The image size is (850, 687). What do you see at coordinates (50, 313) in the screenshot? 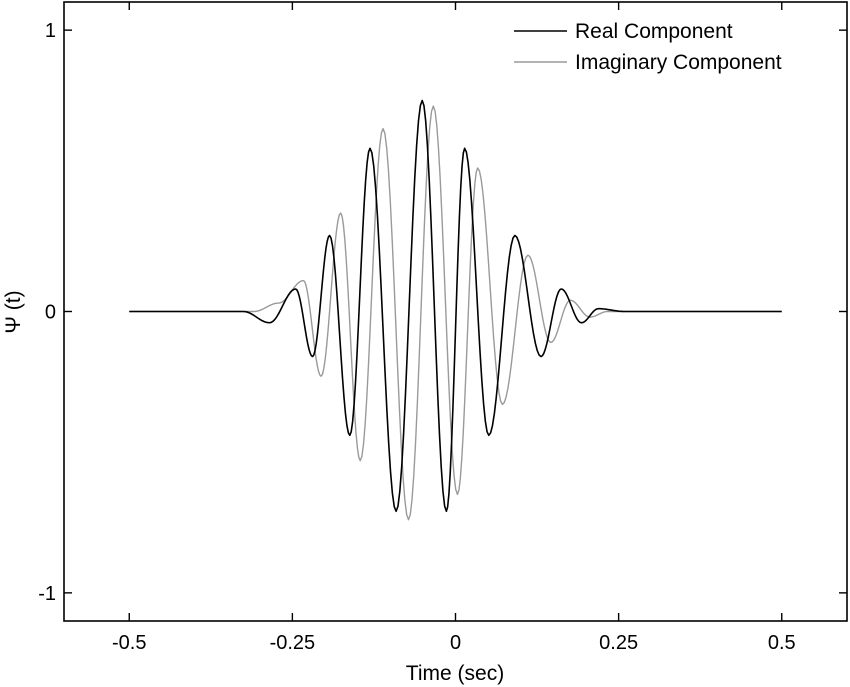
I see `y-tick-label: 0` at bounding box center [50, 313].